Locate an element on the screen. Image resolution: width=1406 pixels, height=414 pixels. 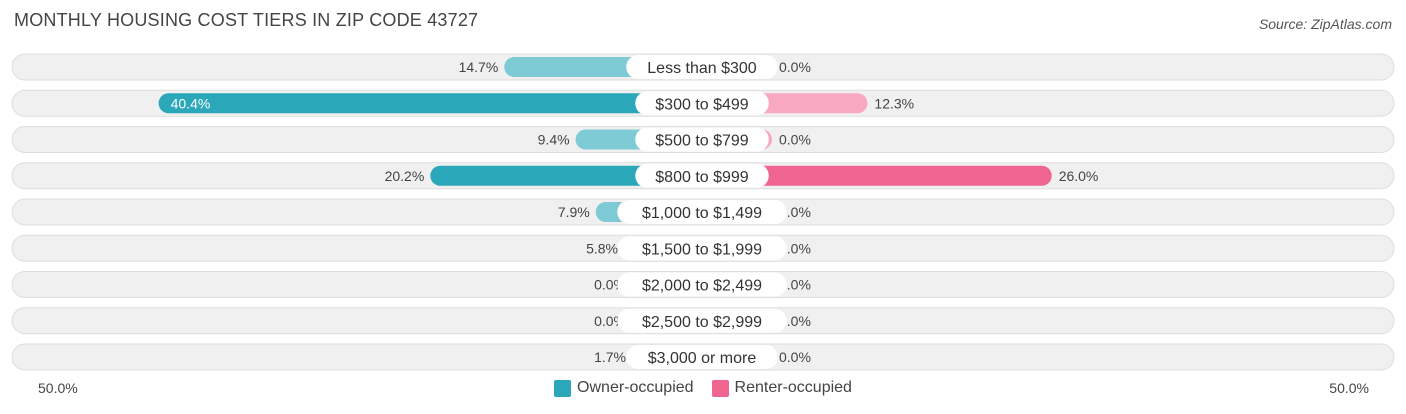
axis-right-label: 50.0% is located at coordinates (1349, 388).